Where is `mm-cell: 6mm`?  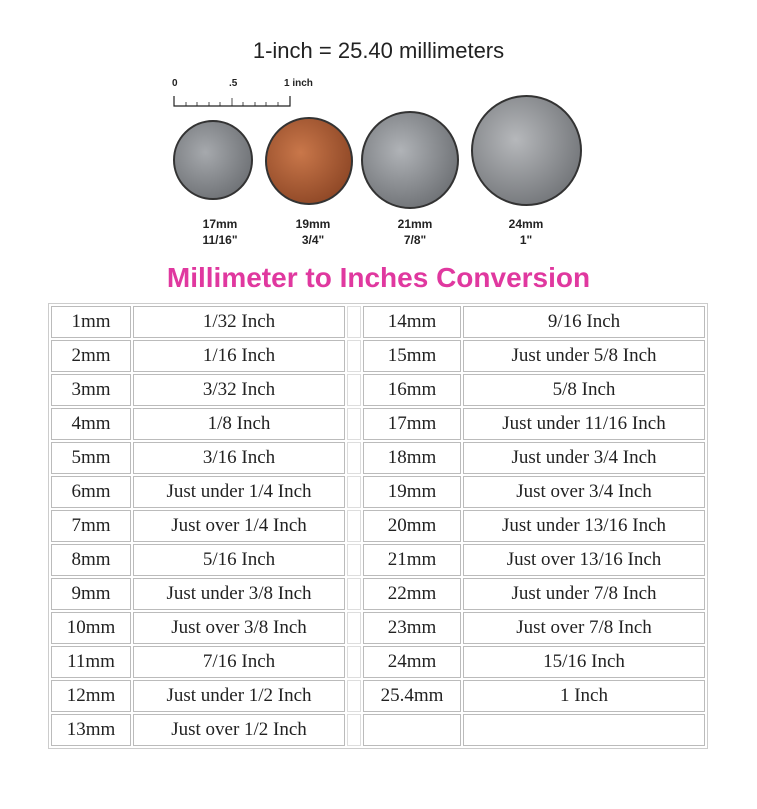
mm-cell: 6mm is located at coordinates (91, 492).